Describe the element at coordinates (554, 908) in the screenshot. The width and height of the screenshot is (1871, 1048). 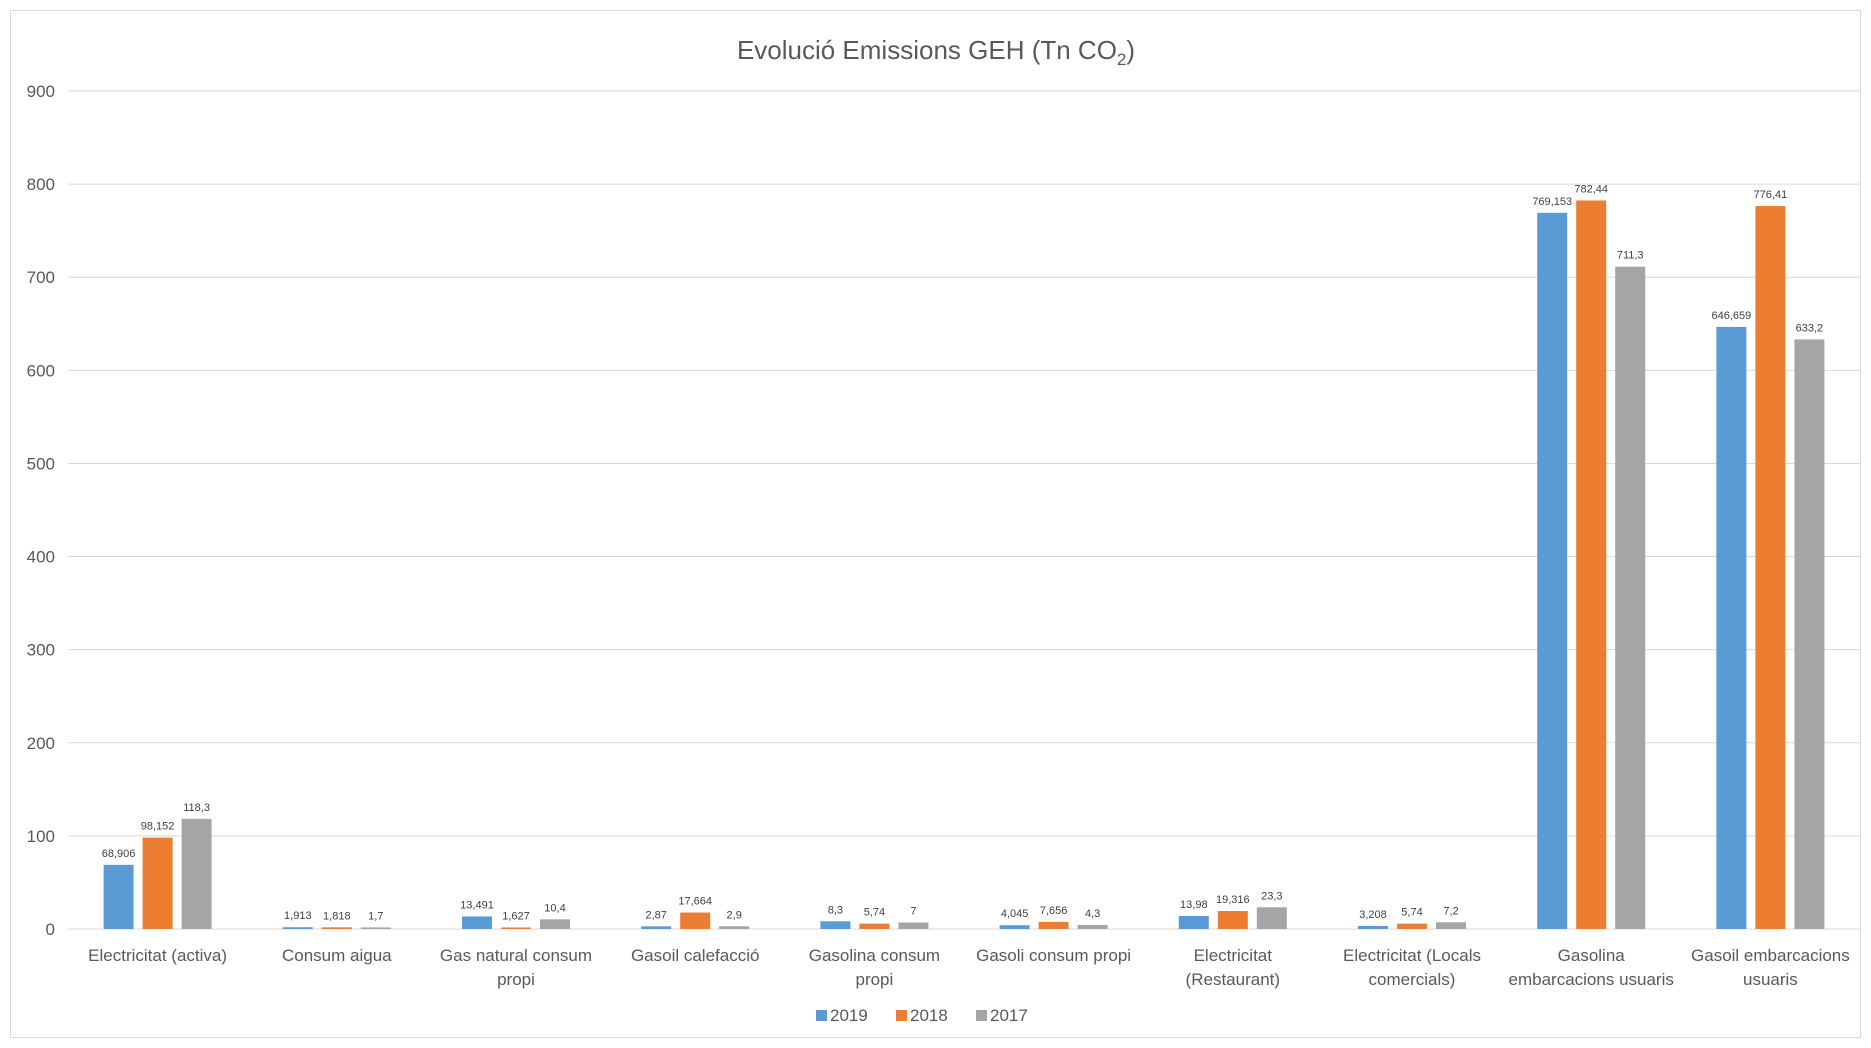
I see `data-label: 10,4` at that location.